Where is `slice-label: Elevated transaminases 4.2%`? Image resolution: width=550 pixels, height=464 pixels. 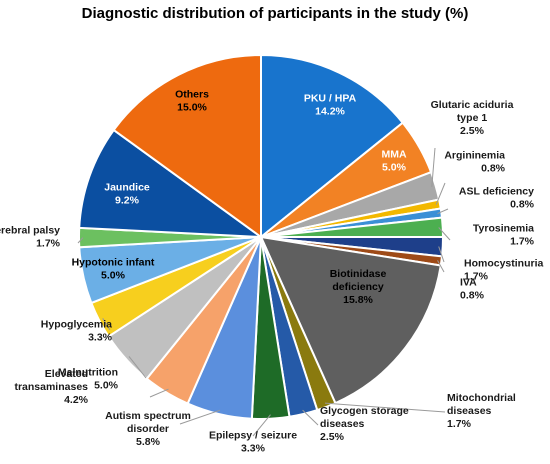
slice-label: Elevated transaminases 4.2% is located at coordinates (51, 387).